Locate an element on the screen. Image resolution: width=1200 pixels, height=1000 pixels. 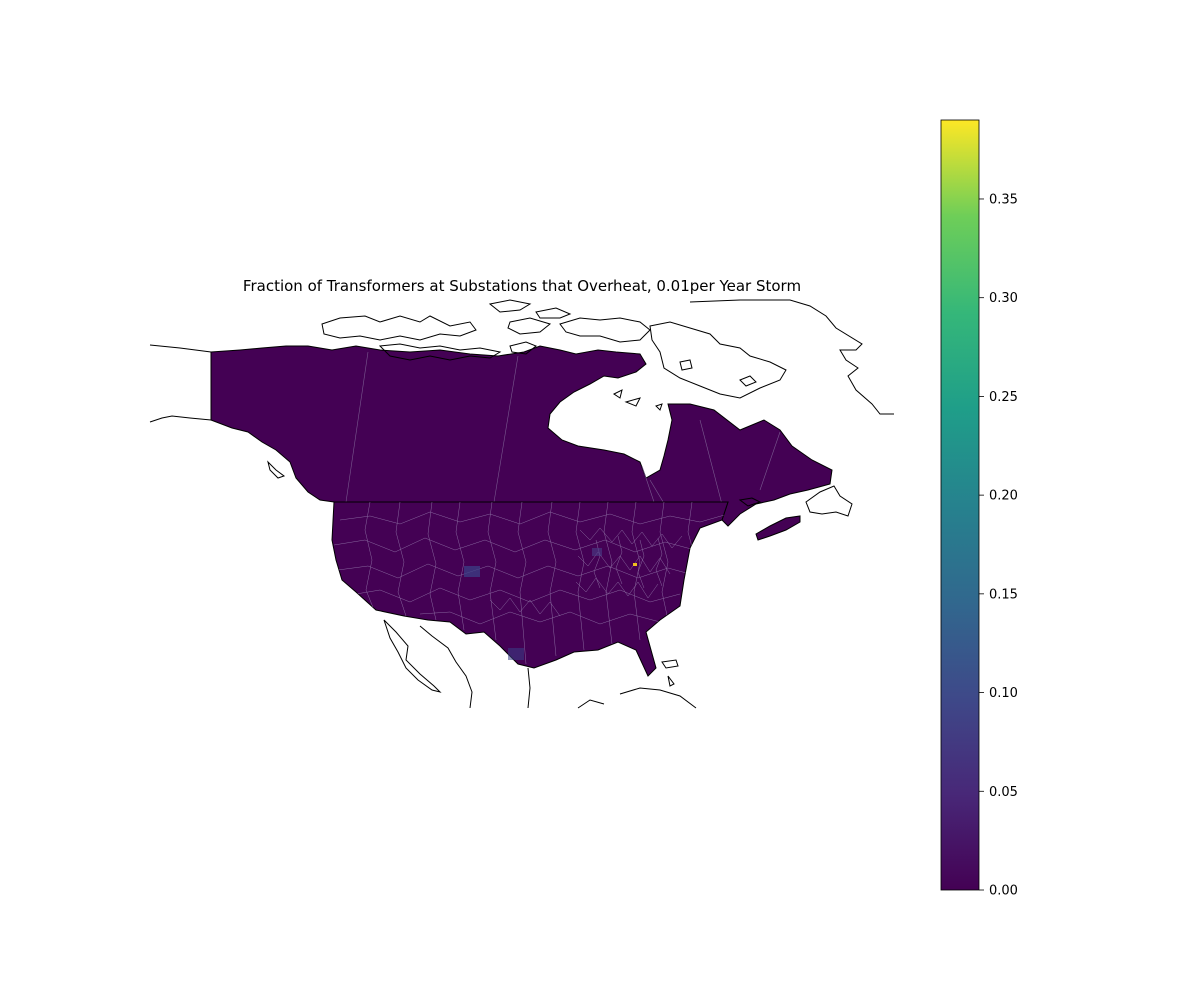
province-borders is located at coordinates (563, 441).